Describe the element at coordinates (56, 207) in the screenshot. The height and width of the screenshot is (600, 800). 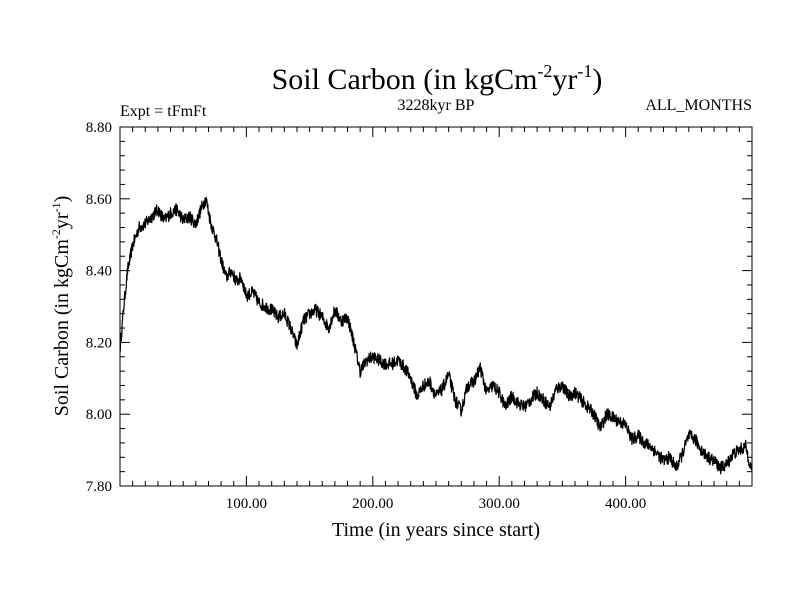
I see `y-axis-title-exp2: -1` at that location.